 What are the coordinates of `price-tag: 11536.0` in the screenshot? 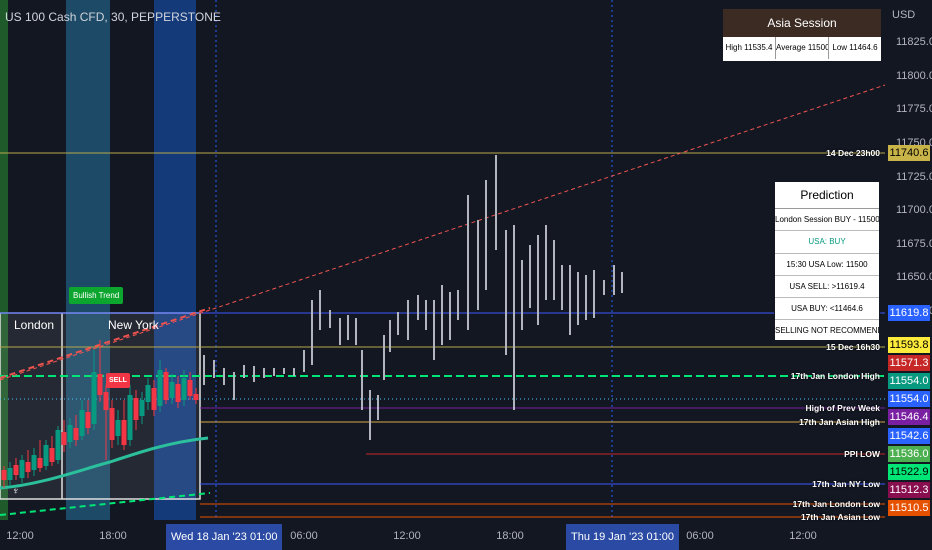 It's located at (909, 454).